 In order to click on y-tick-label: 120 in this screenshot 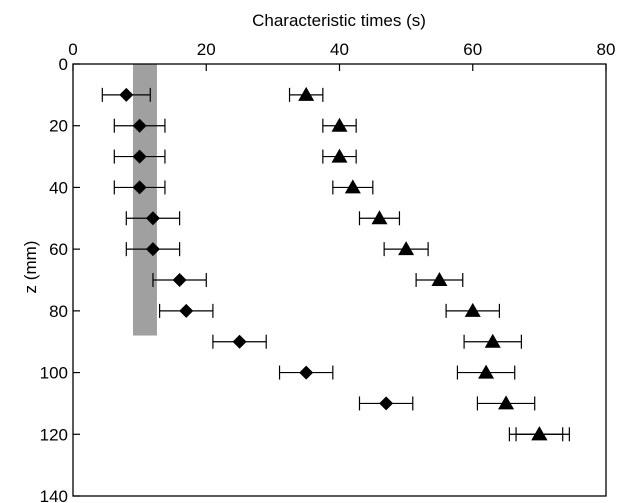, I will do `click(54, 434)`.